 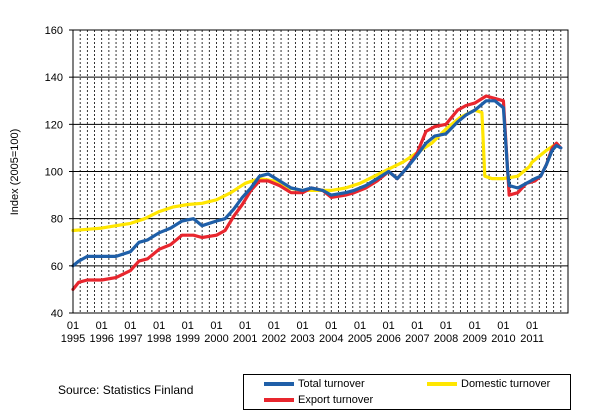 I want to click on x-tick-year-label: 2002, so click(x=274, y=339).